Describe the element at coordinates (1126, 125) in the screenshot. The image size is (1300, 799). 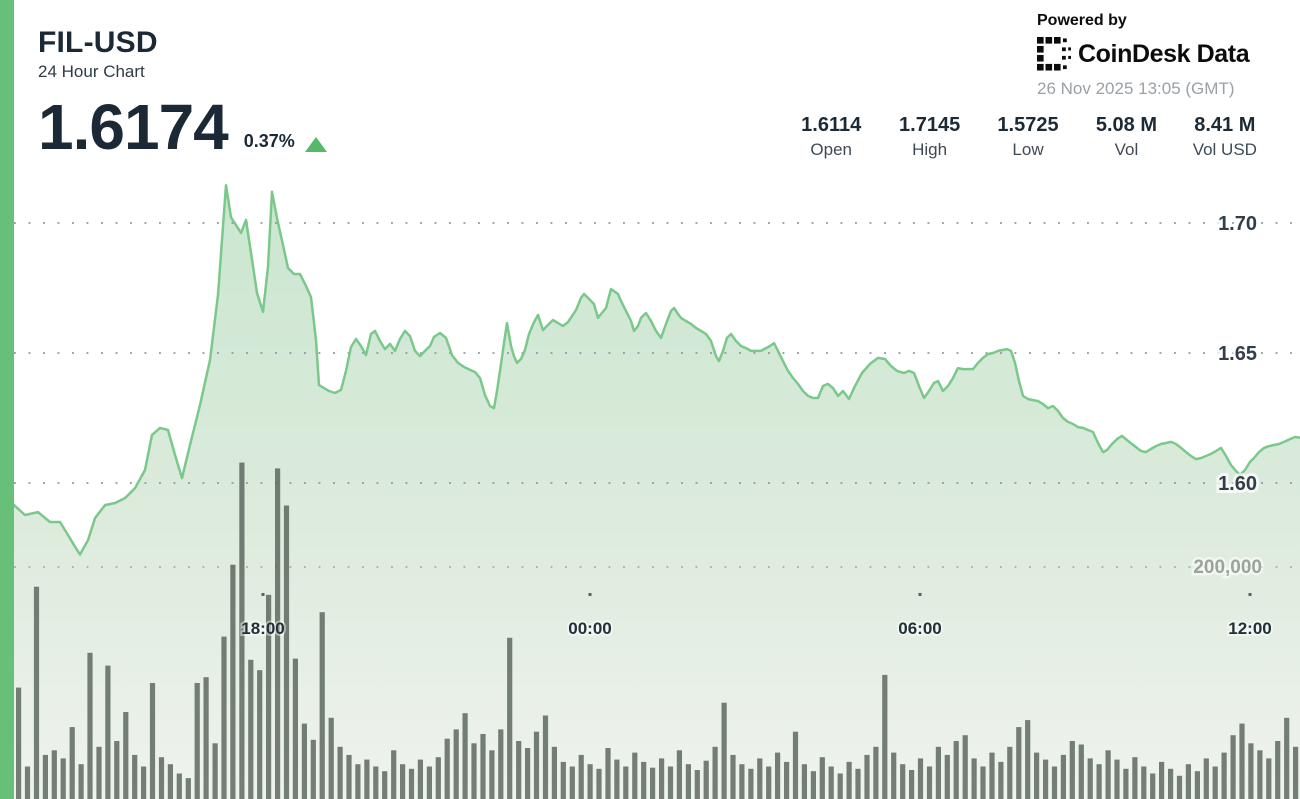
I see `stat-vol-value: 5.08 M` at that location.